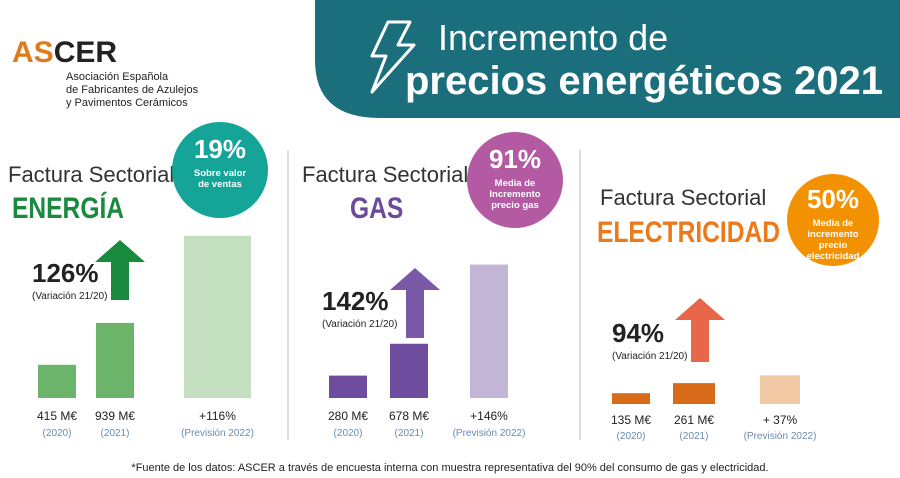 The height and width of the screenshot is (478, 900). I want to click on panel-subtitle: ENERGÍA, so click(68, 208).